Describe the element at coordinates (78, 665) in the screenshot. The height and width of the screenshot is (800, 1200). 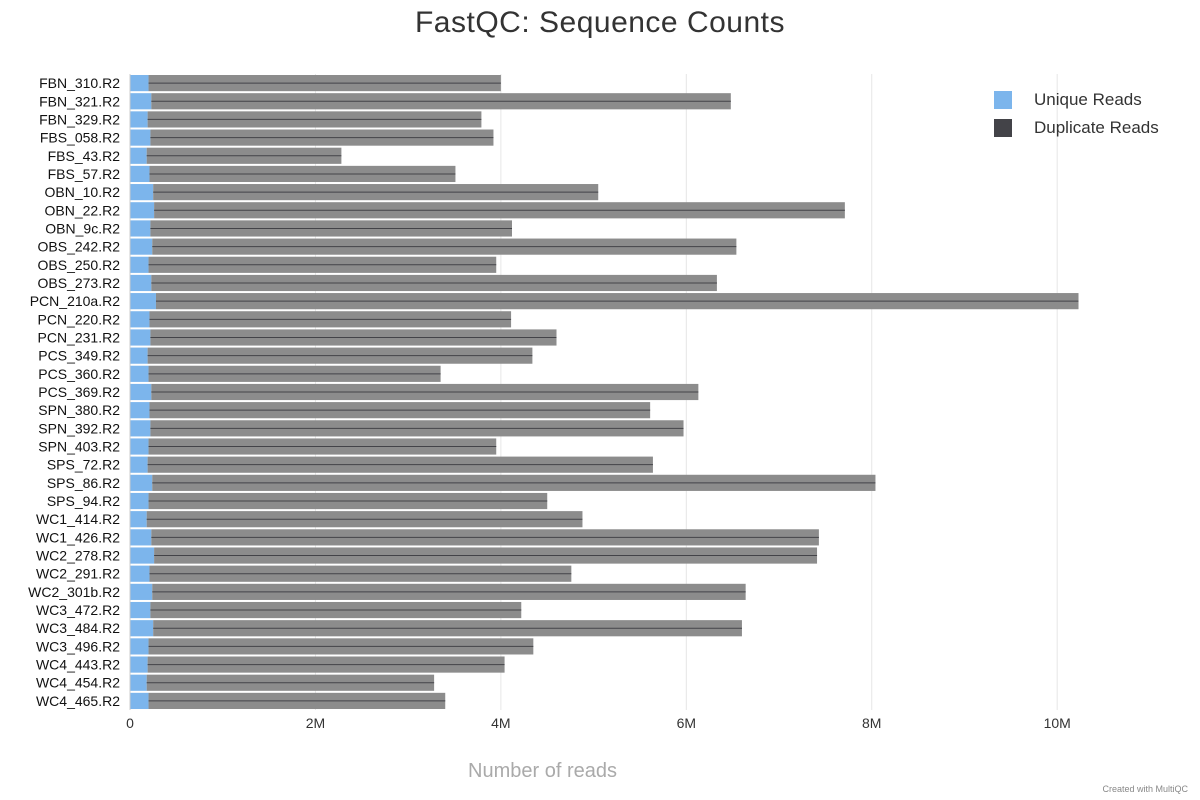
I see `y-category-label: WC4_443.R2` at that location.